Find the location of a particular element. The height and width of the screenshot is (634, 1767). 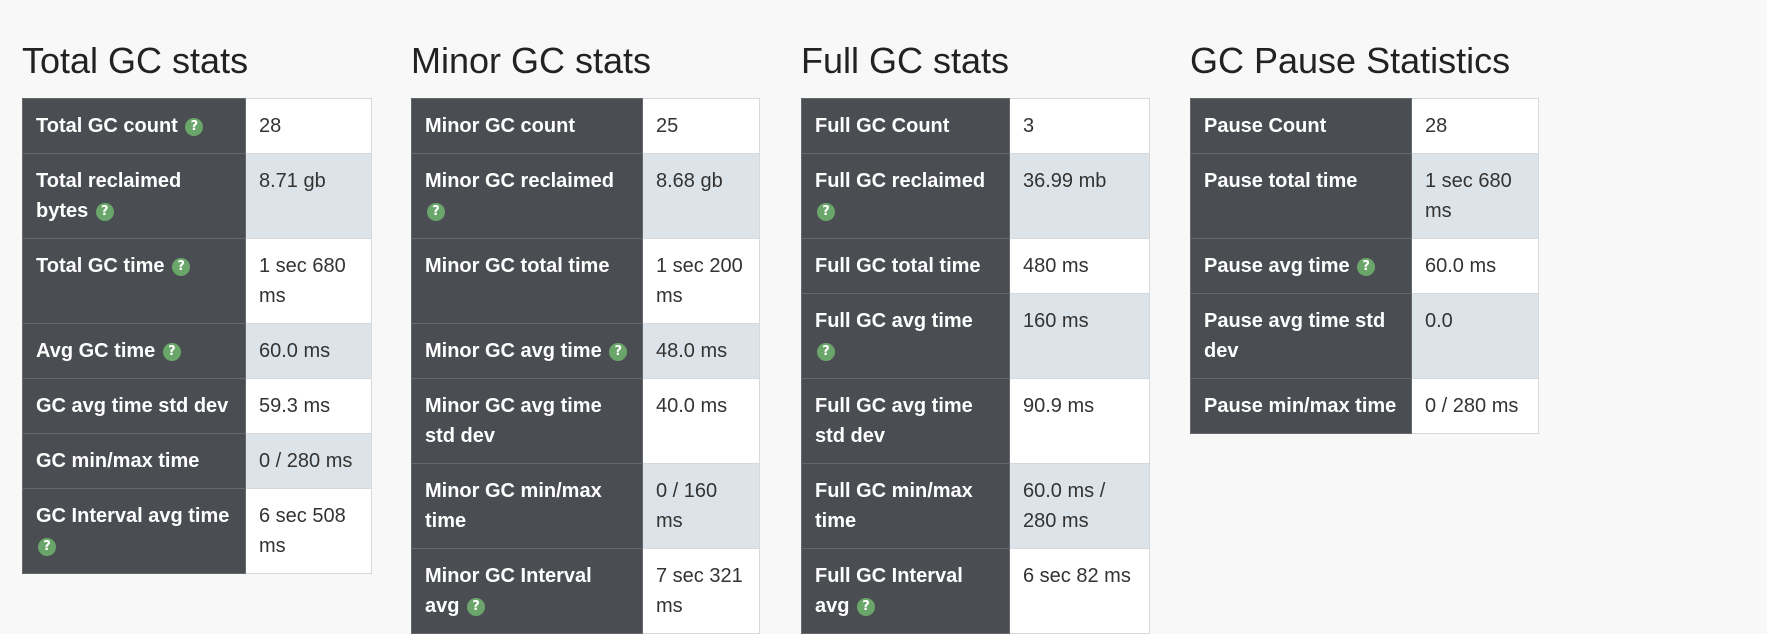

row-label-text: Total GC count is located at coordinates (107, 126).